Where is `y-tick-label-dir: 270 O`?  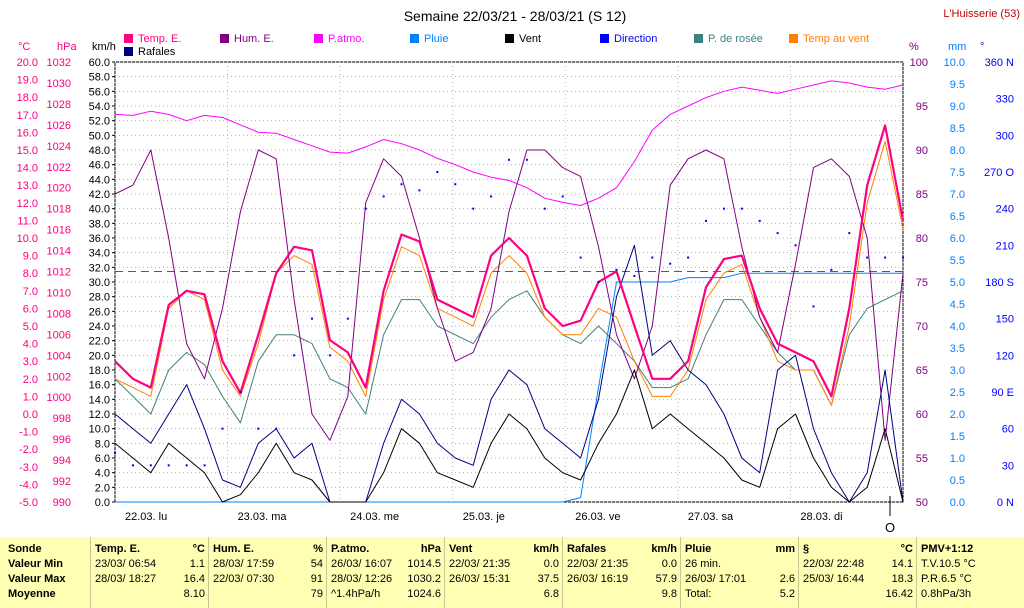 y-tick-label-dir: 270 O is located at coordinates (999, 173).